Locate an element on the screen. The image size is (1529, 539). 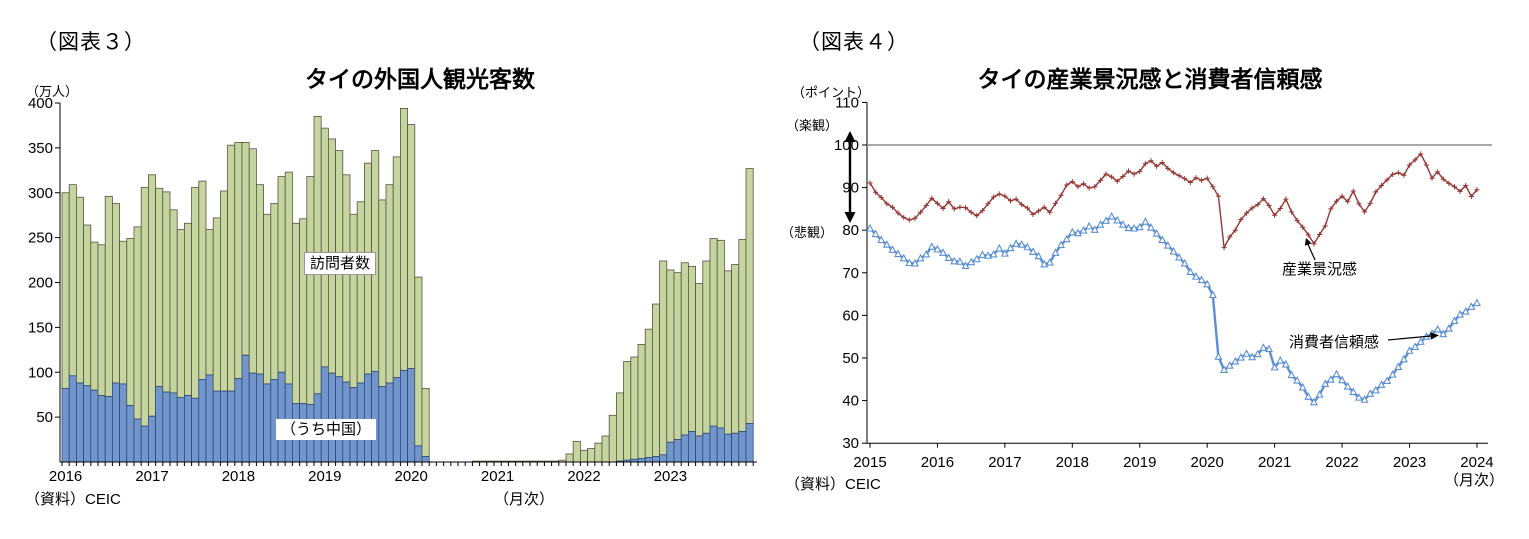
fig4-tisi-line is located at coordinates (1173, 201).